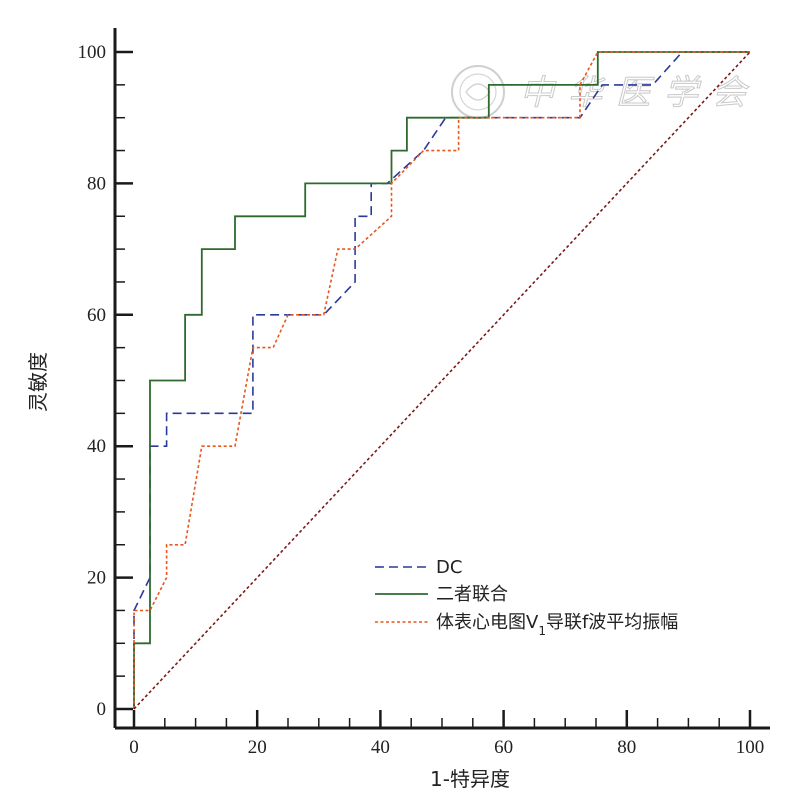 Image resolution: width=789 pixels, height=808 pixels. I want to click on legend-entry: 二者联合, so click(441, 594).